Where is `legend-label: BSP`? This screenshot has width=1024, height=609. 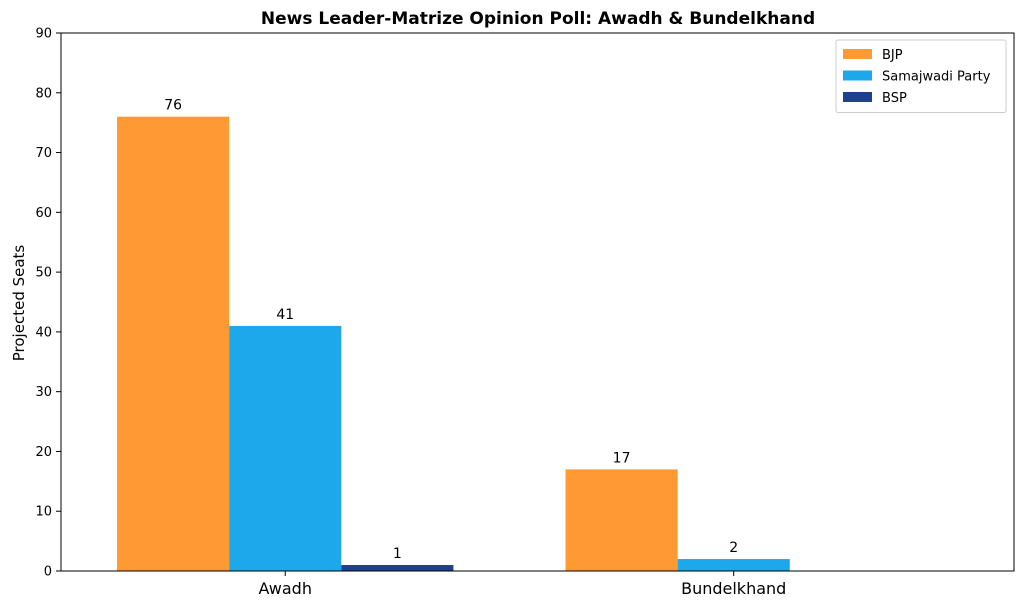 legend-label: BSP is located at coordinates (894, 98).